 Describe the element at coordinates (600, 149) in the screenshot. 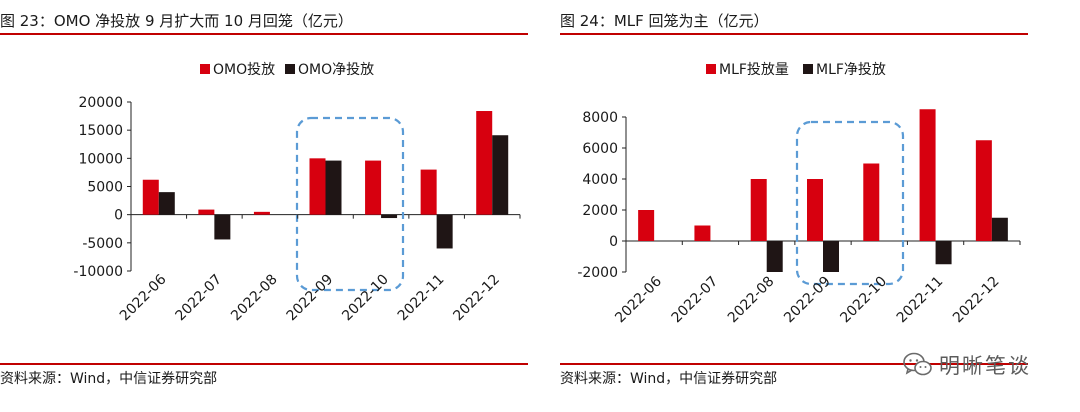

I see `y-tick-label: 6000` at that location.